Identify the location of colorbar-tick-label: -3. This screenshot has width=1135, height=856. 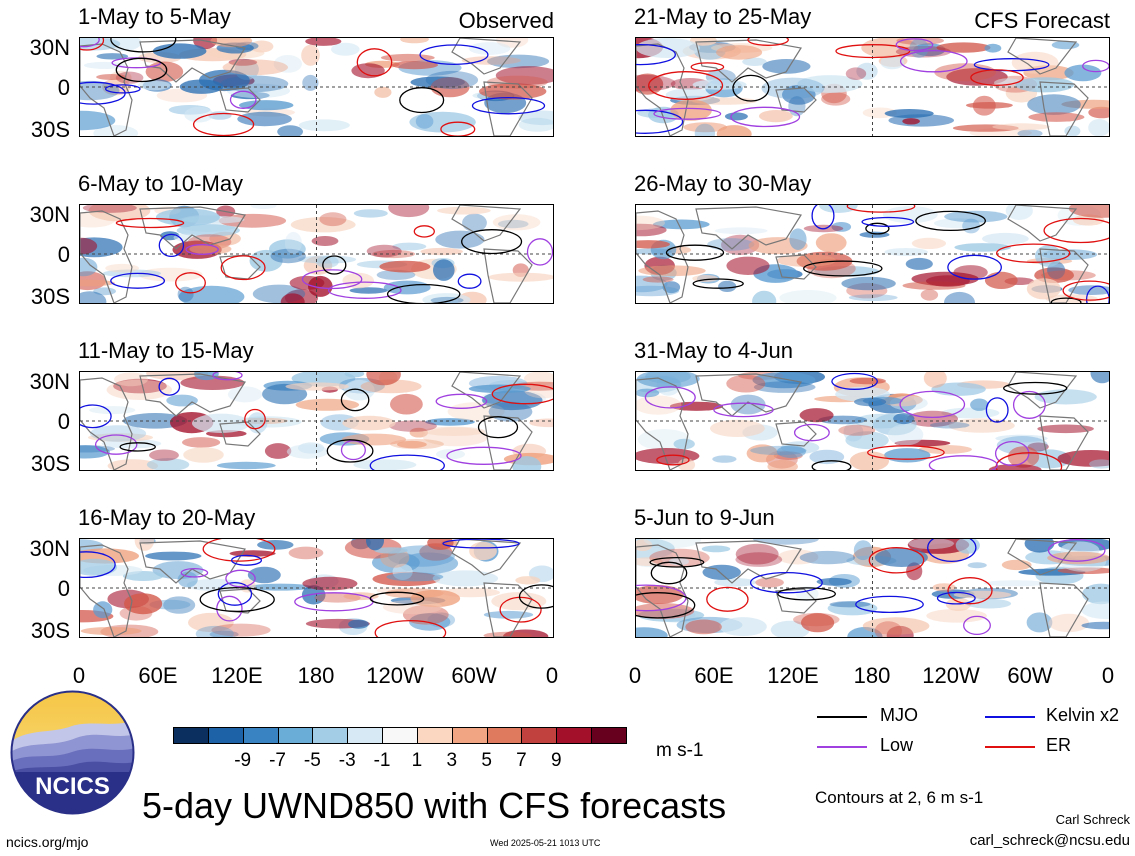
(347, 760).